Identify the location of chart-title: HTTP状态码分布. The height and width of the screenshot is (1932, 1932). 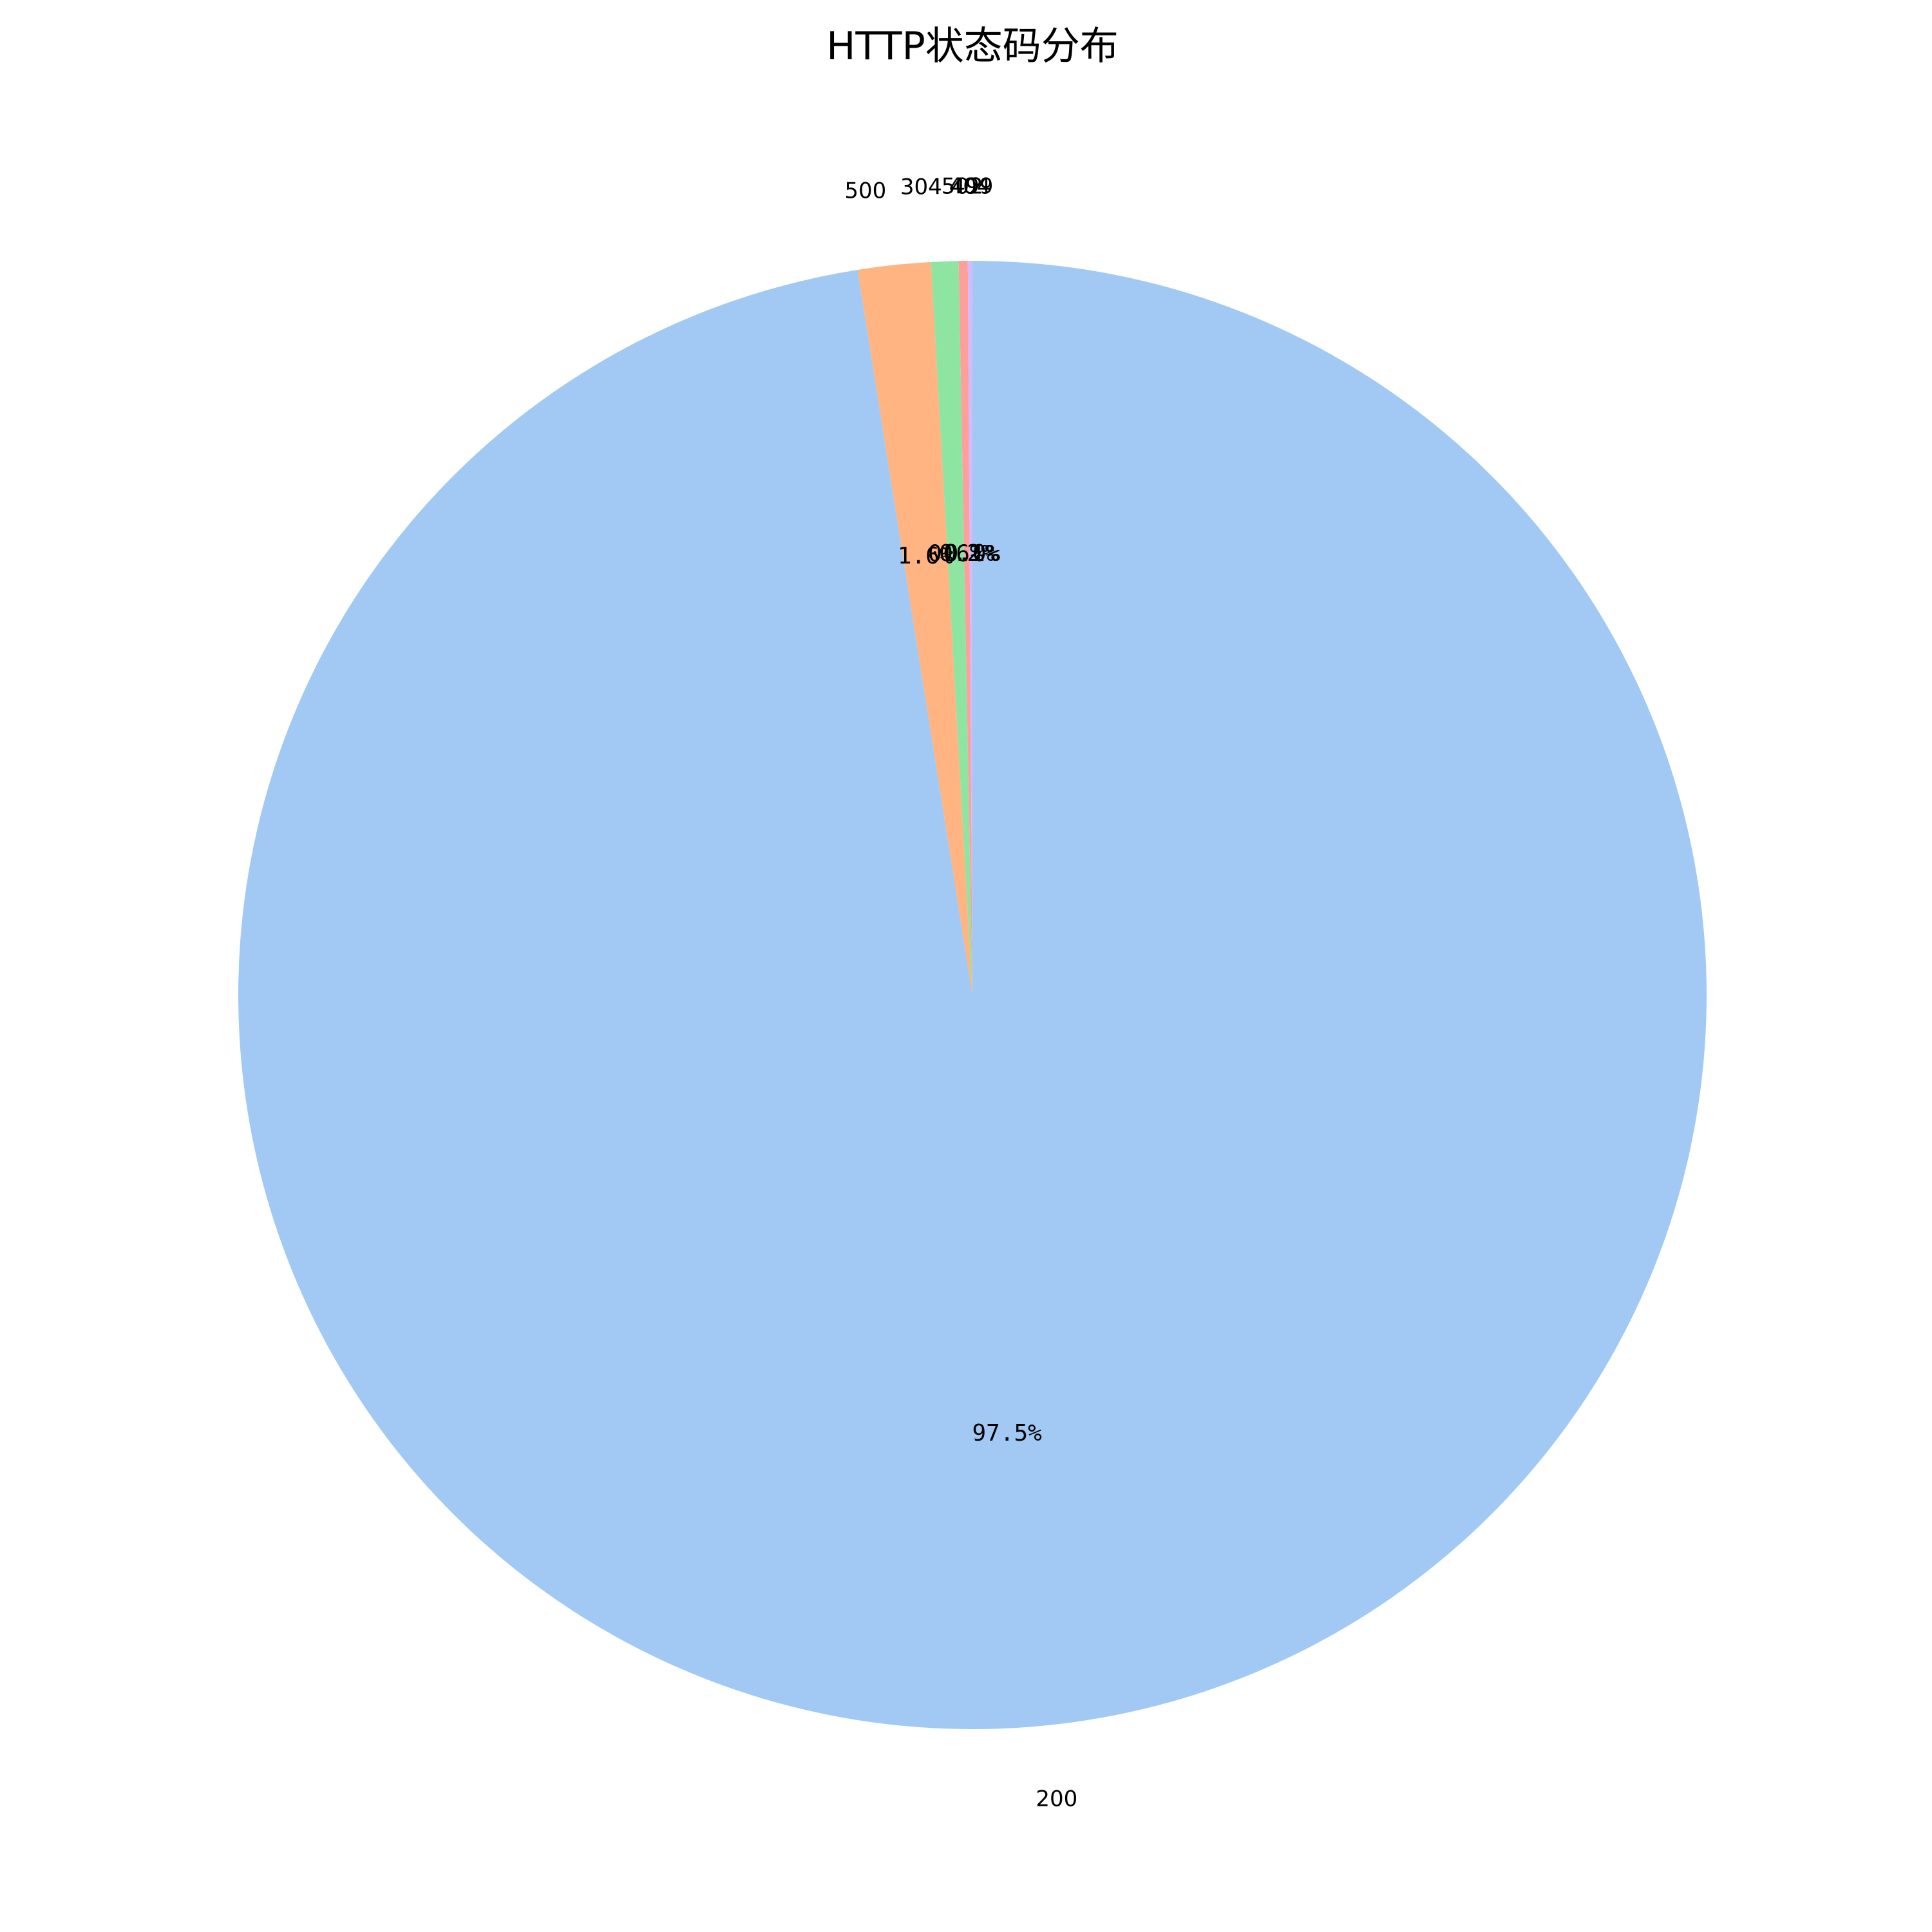
(973, 46).